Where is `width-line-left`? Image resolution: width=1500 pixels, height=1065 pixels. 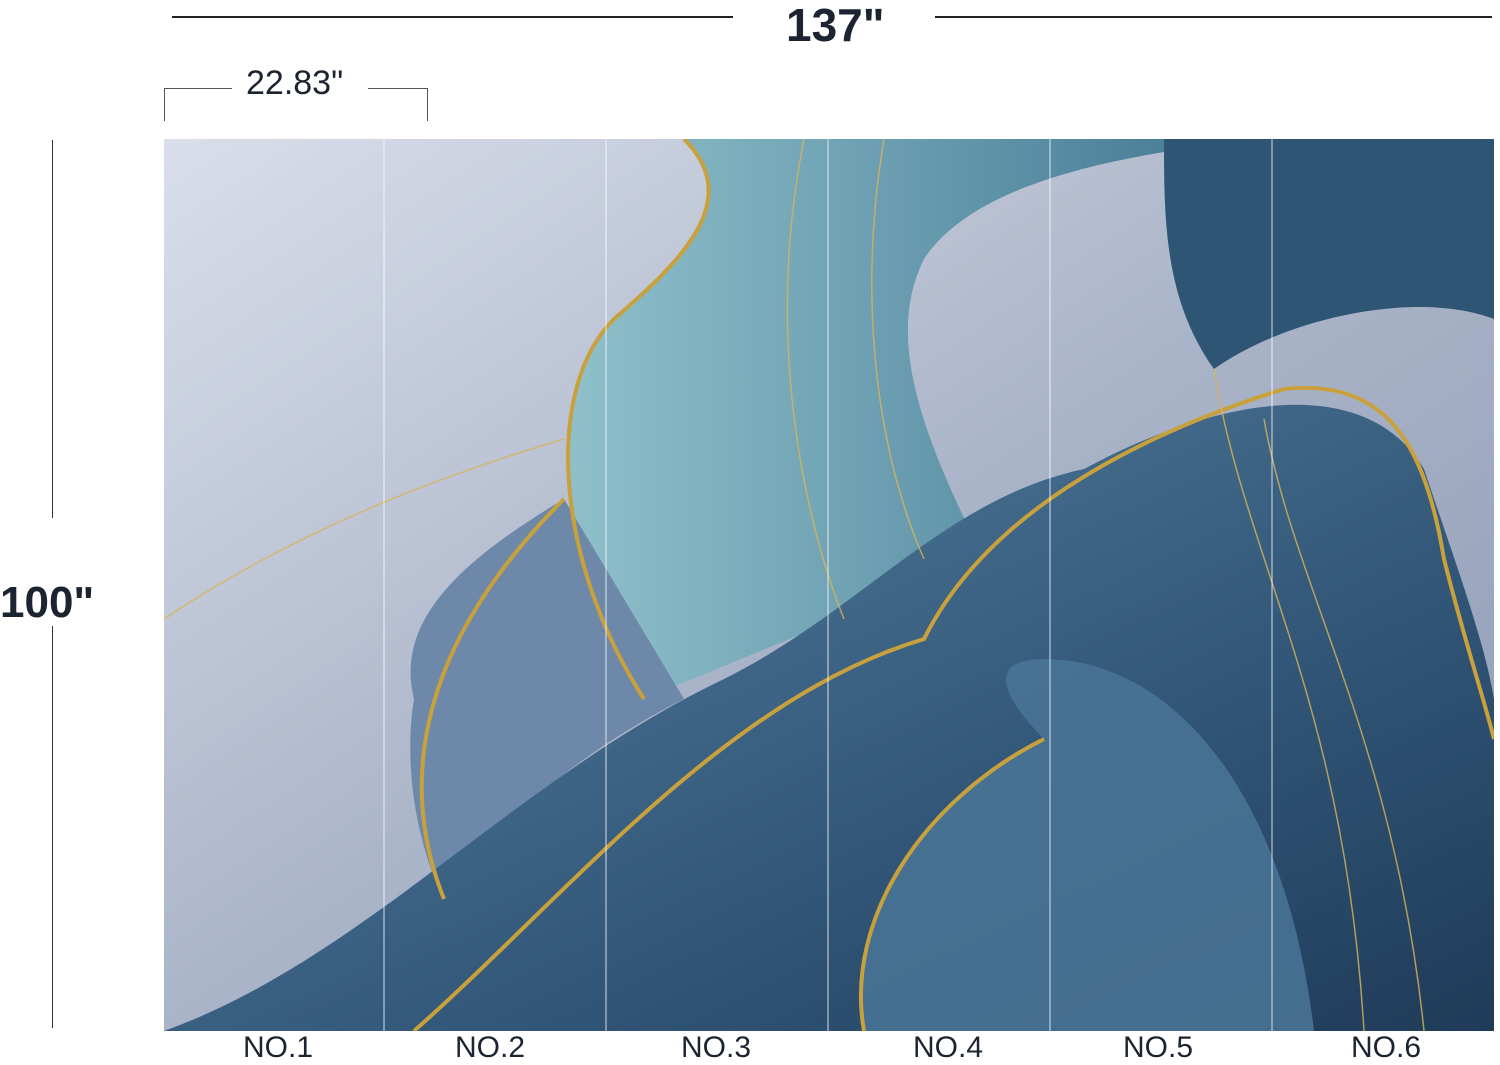 width-line-left is located at coordinates (452, 17).